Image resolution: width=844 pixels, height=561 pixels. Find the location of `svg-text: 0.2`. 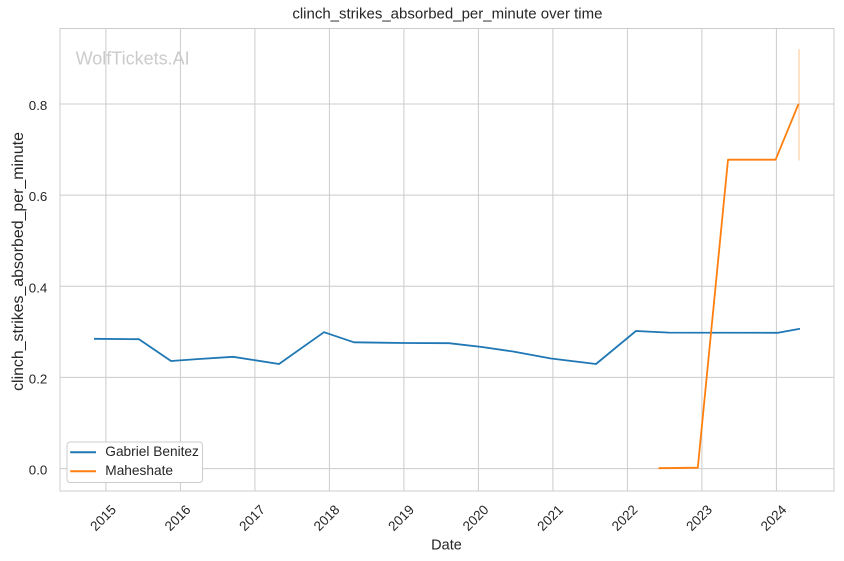

svg-text: 0.2 is located at coordinates (38, 379).